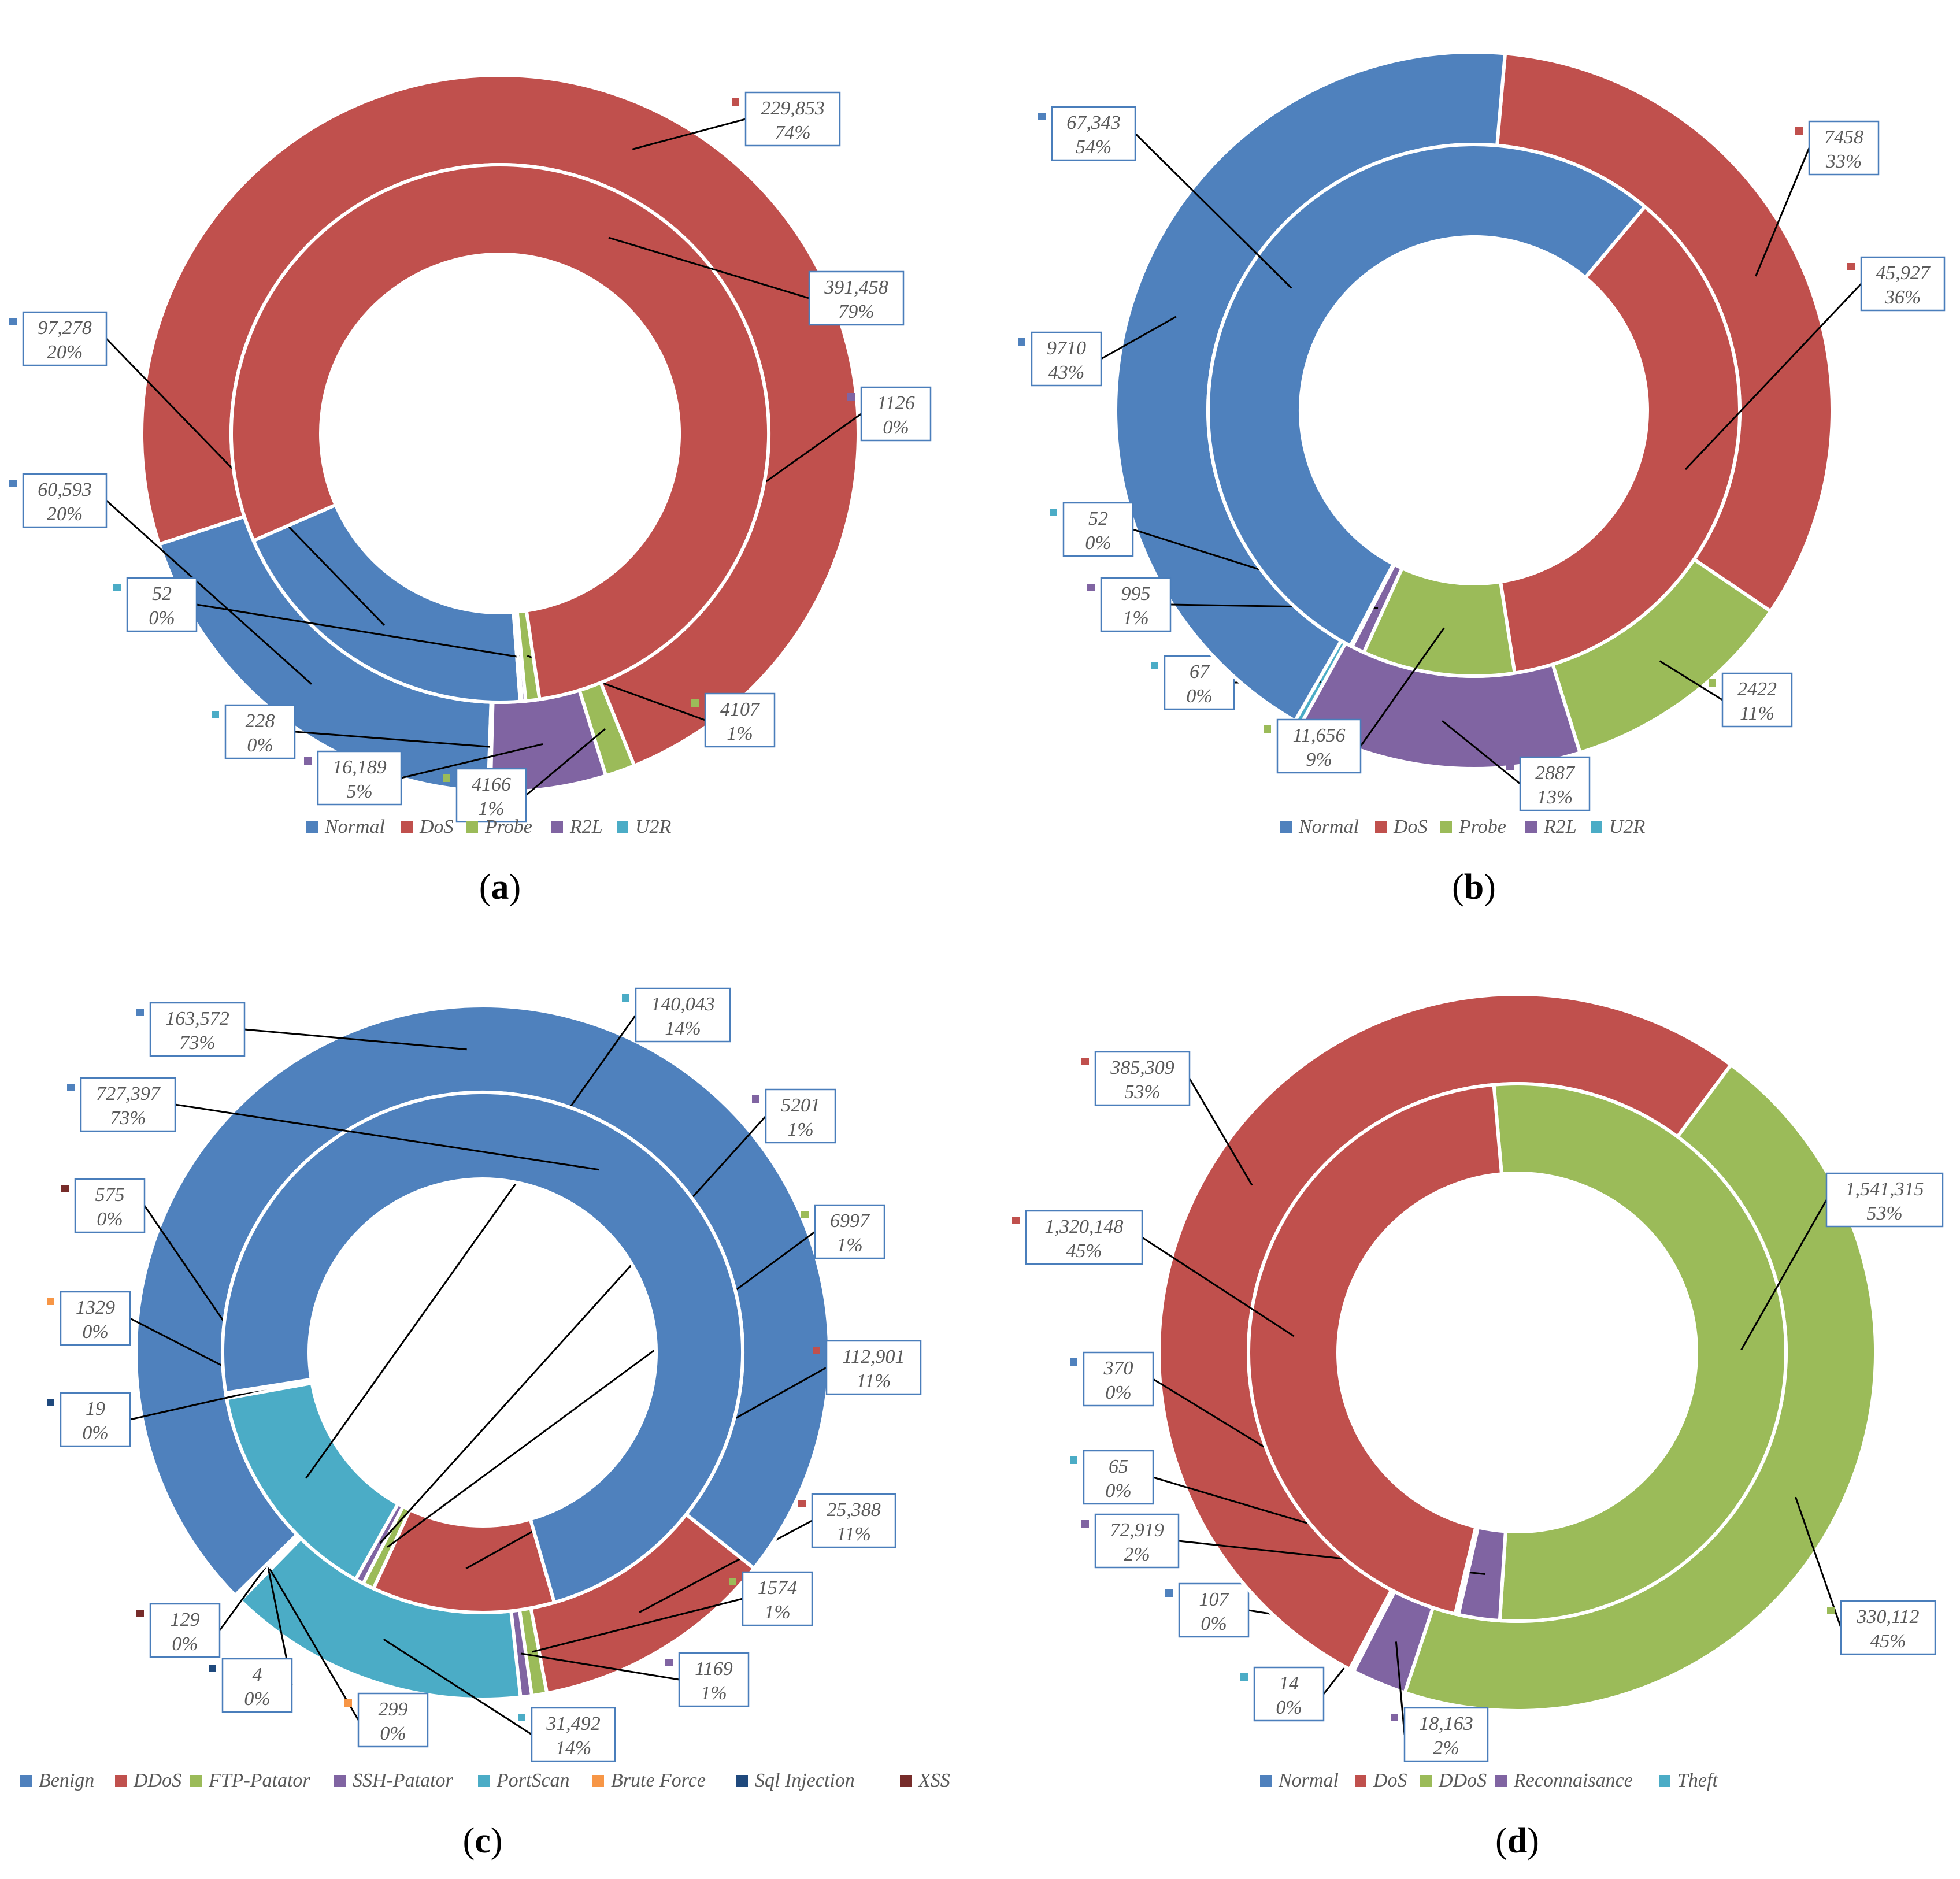 The height and width of the screenshot is (1879, 1960). I want to click on data-label-percent: 1%, so click(849, 1245).